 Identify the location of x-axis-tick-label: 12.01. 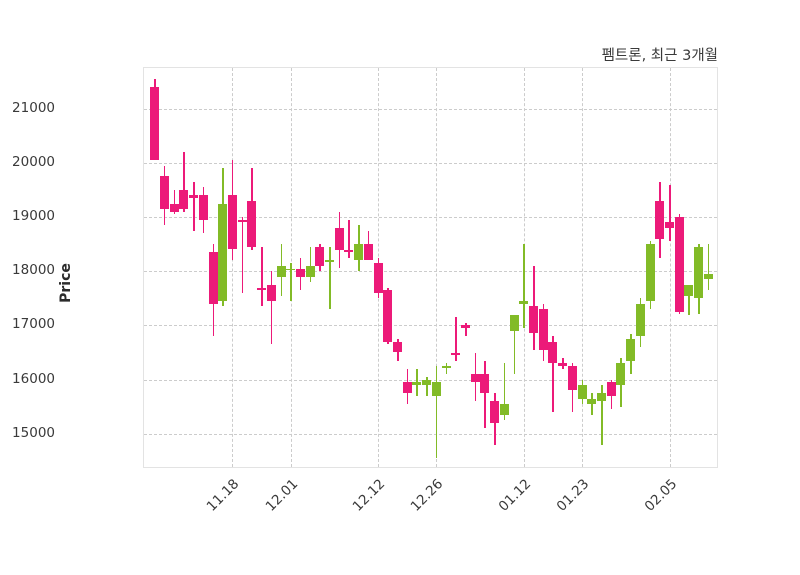
(282, 495).